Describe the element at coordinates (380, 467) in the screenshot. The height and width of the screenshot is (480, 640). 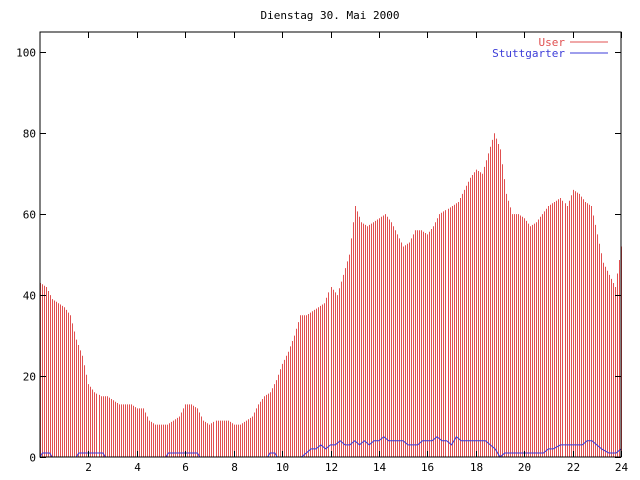
I see `x-tick-label: 14` at that location.